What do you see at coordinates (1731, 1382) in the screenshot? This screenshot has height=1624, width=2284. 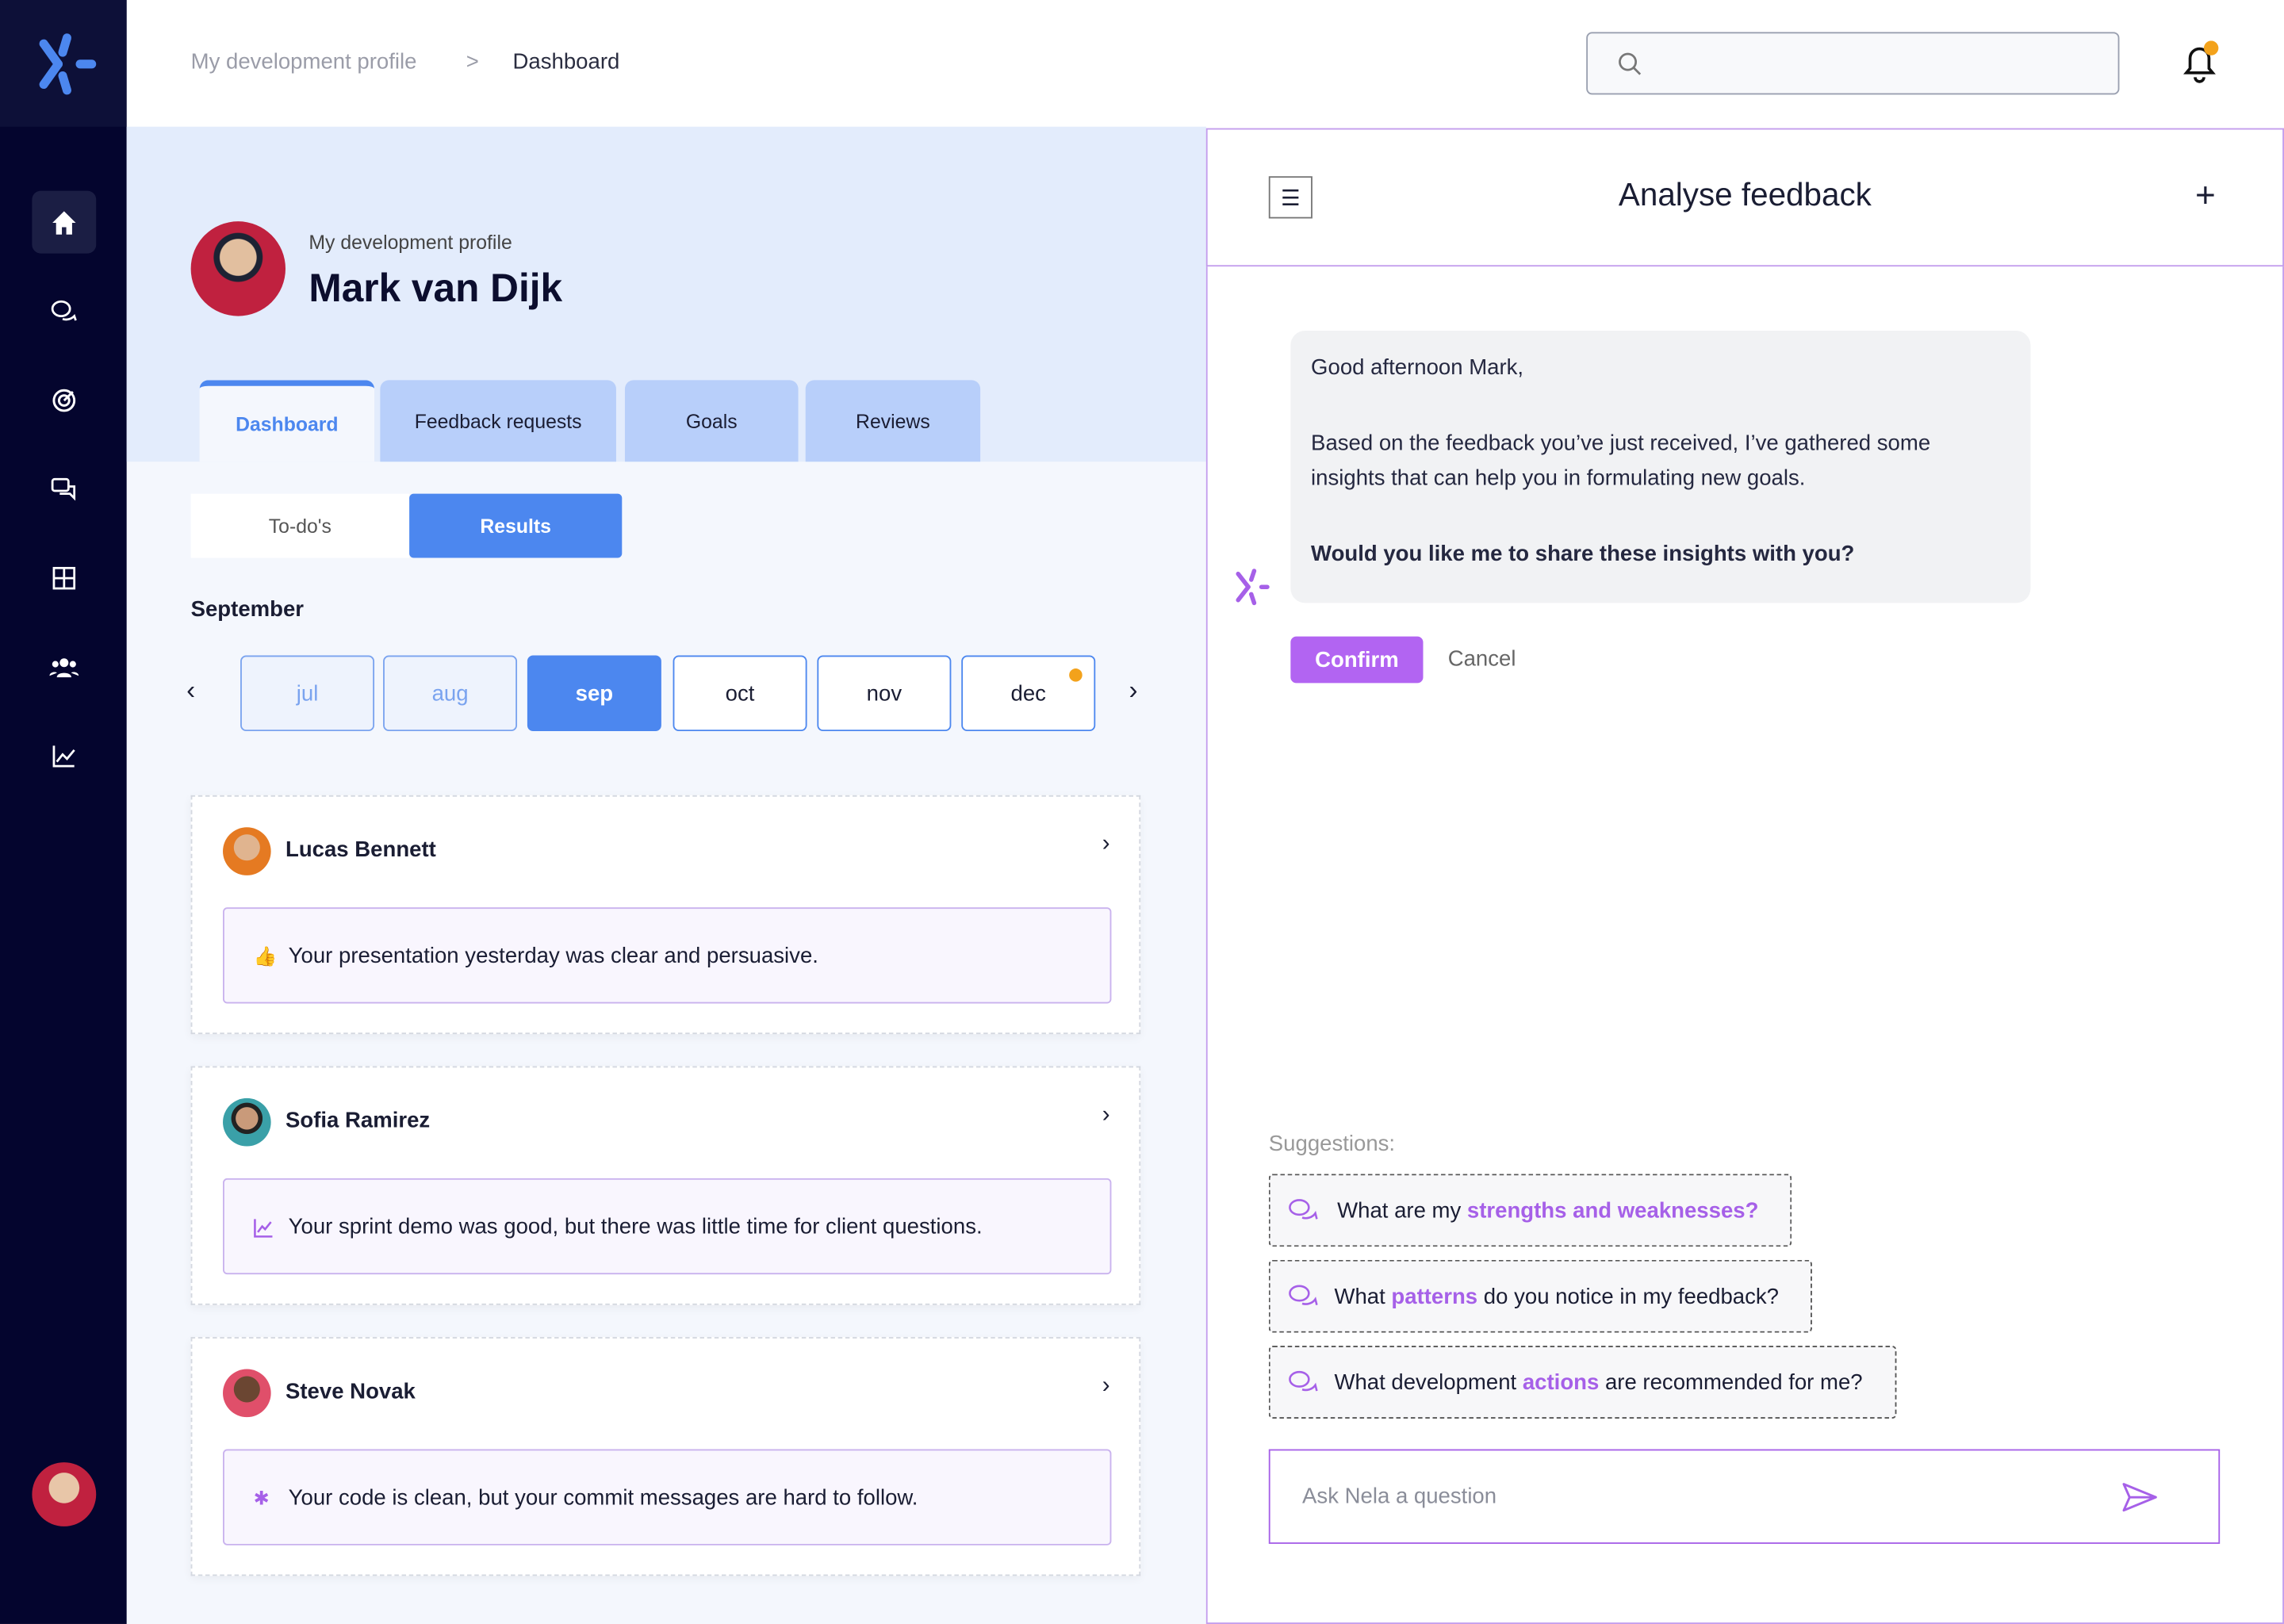 I see `suggestion-text: are recommended for me?` at bounding box center [1731, 1382].